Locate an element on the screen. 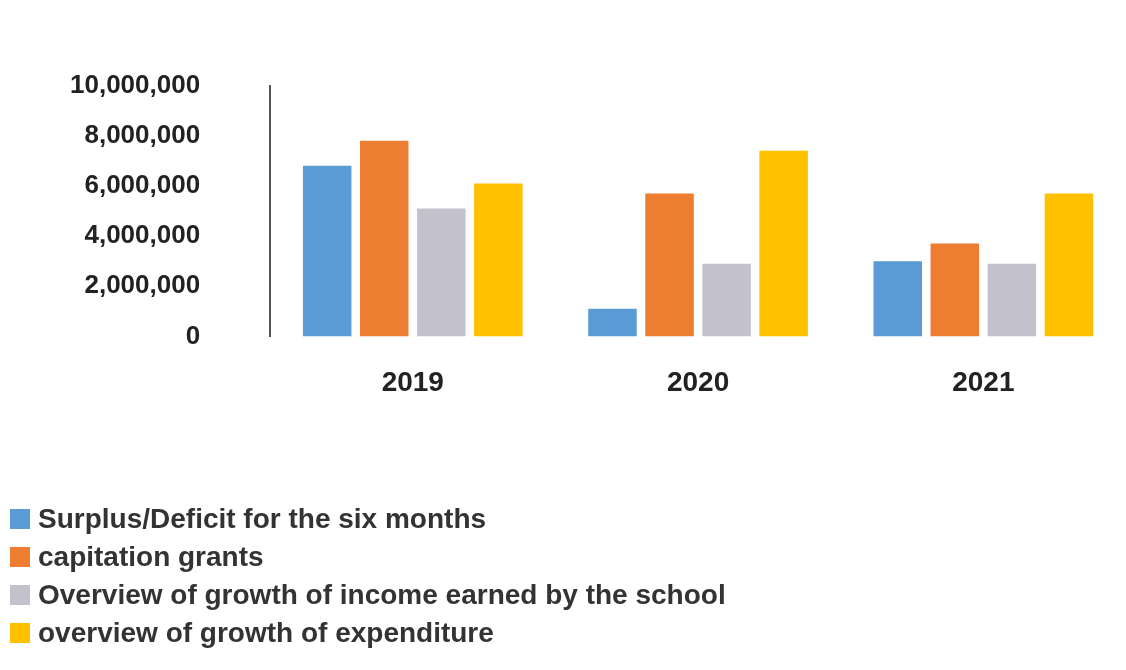 This screenshot has width=1126, height=670. legend-label: capitation grants is located at coordinates (151, 557).